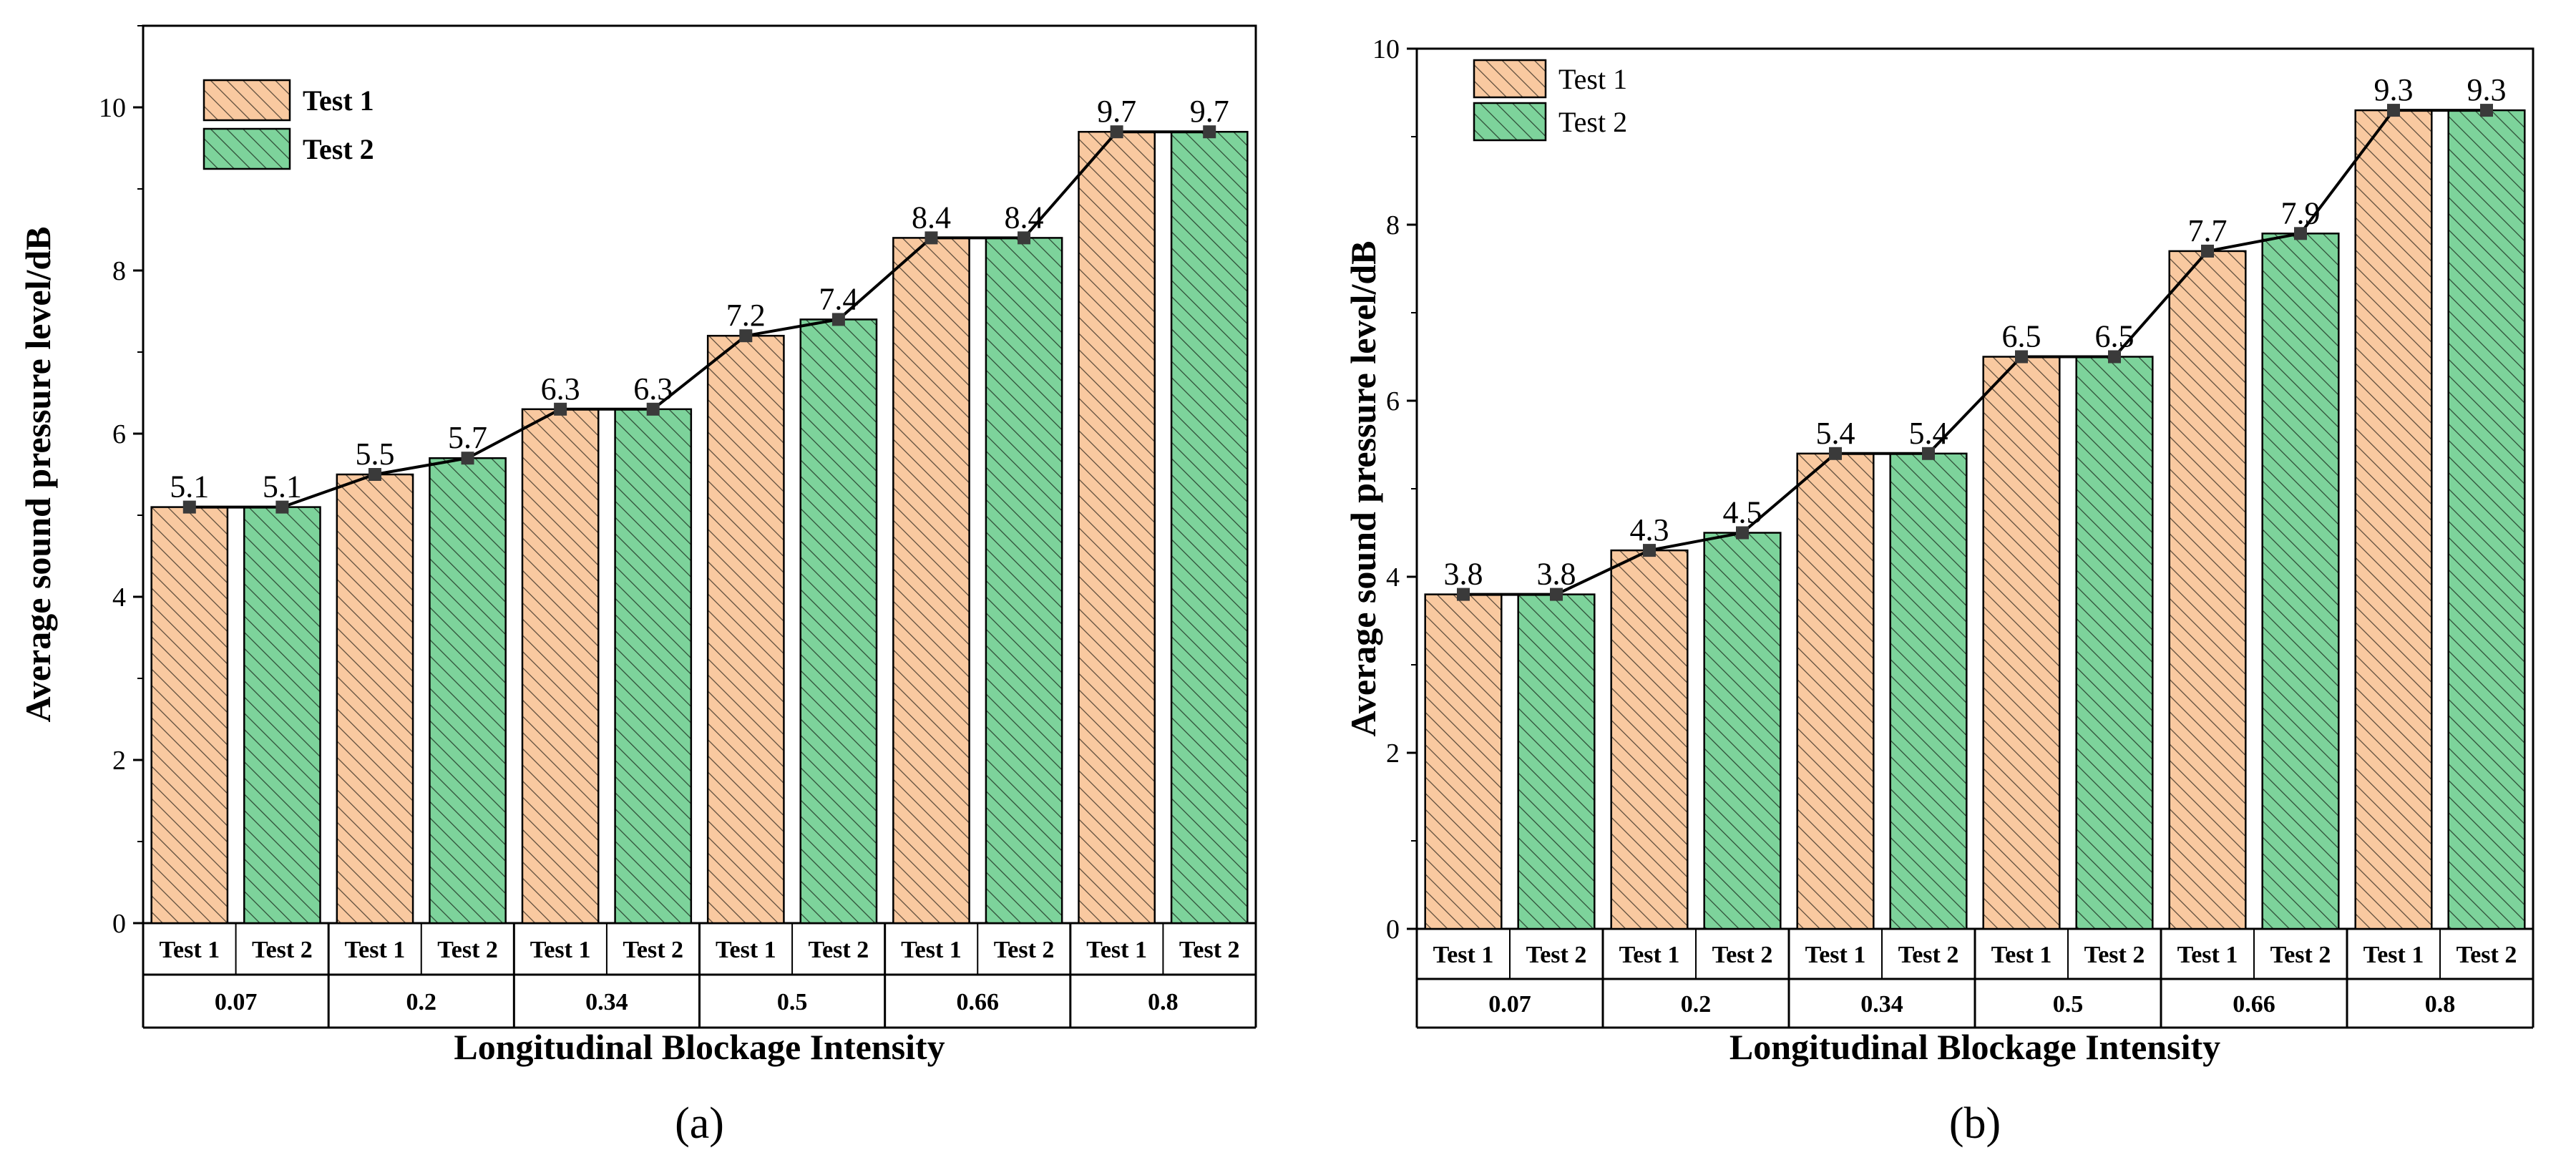  Describe the element at coordinates (1592, 79) in the screenshot. I see `legend-label: Test 1` at that location.